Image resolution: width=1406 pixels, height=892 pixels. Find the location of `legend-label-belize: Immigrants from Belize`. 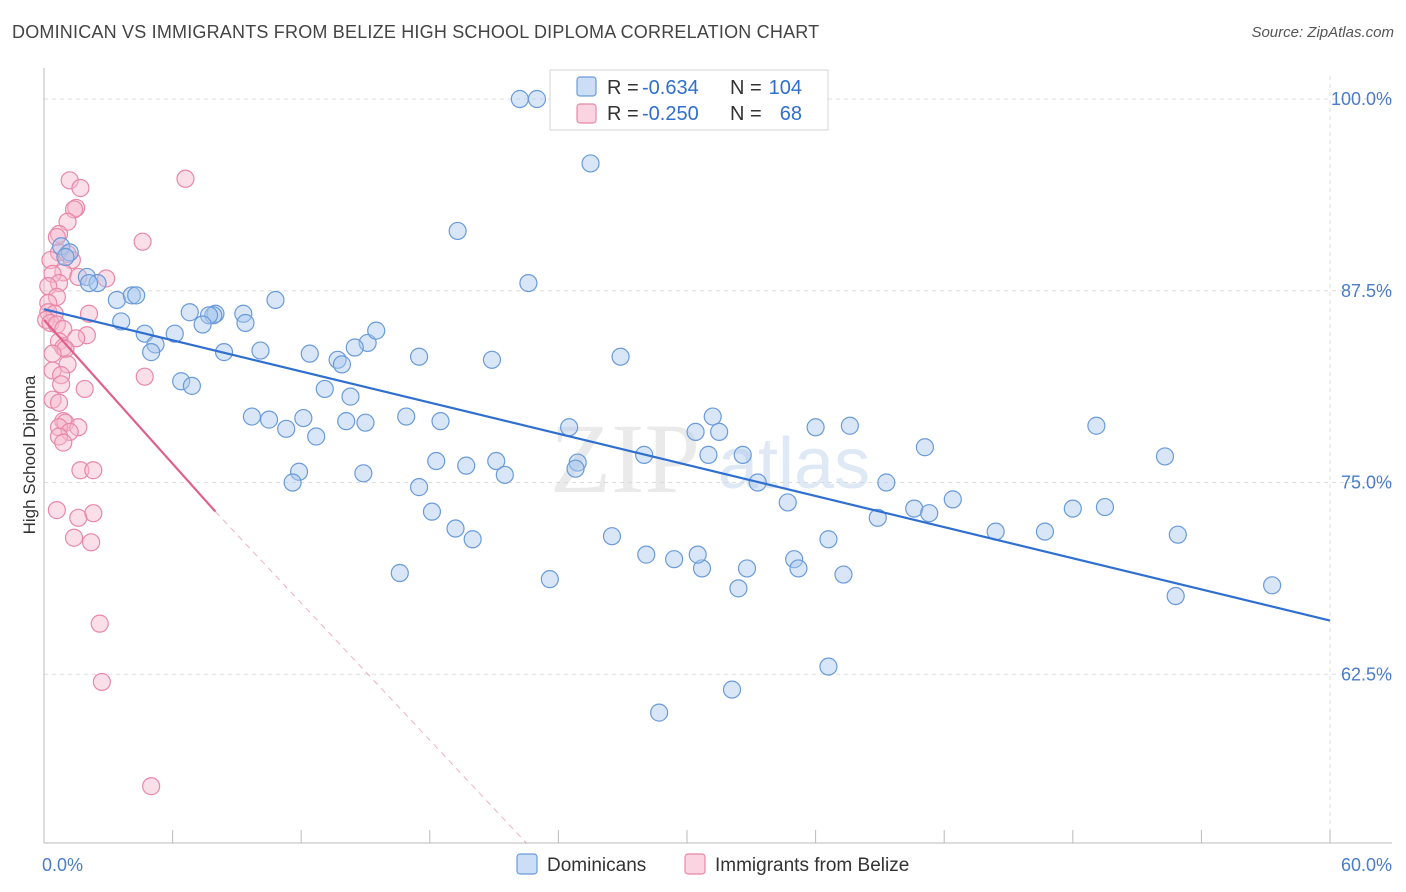

legend-label-belize: Immigrants from Belize is located at coordinates (812, 865).